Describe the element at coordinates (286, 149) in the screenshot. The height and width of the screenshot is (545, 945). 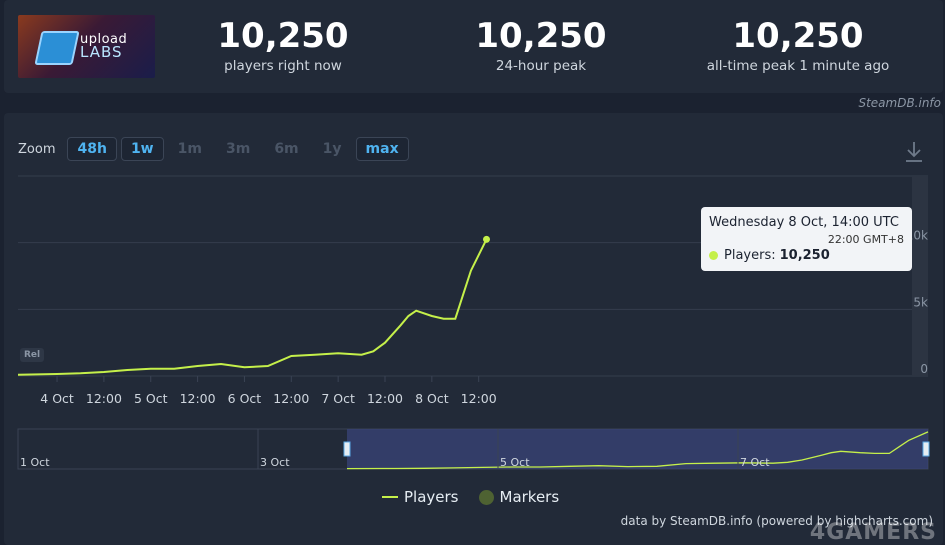
I see `zoom-6m-button: 6m` at that location.